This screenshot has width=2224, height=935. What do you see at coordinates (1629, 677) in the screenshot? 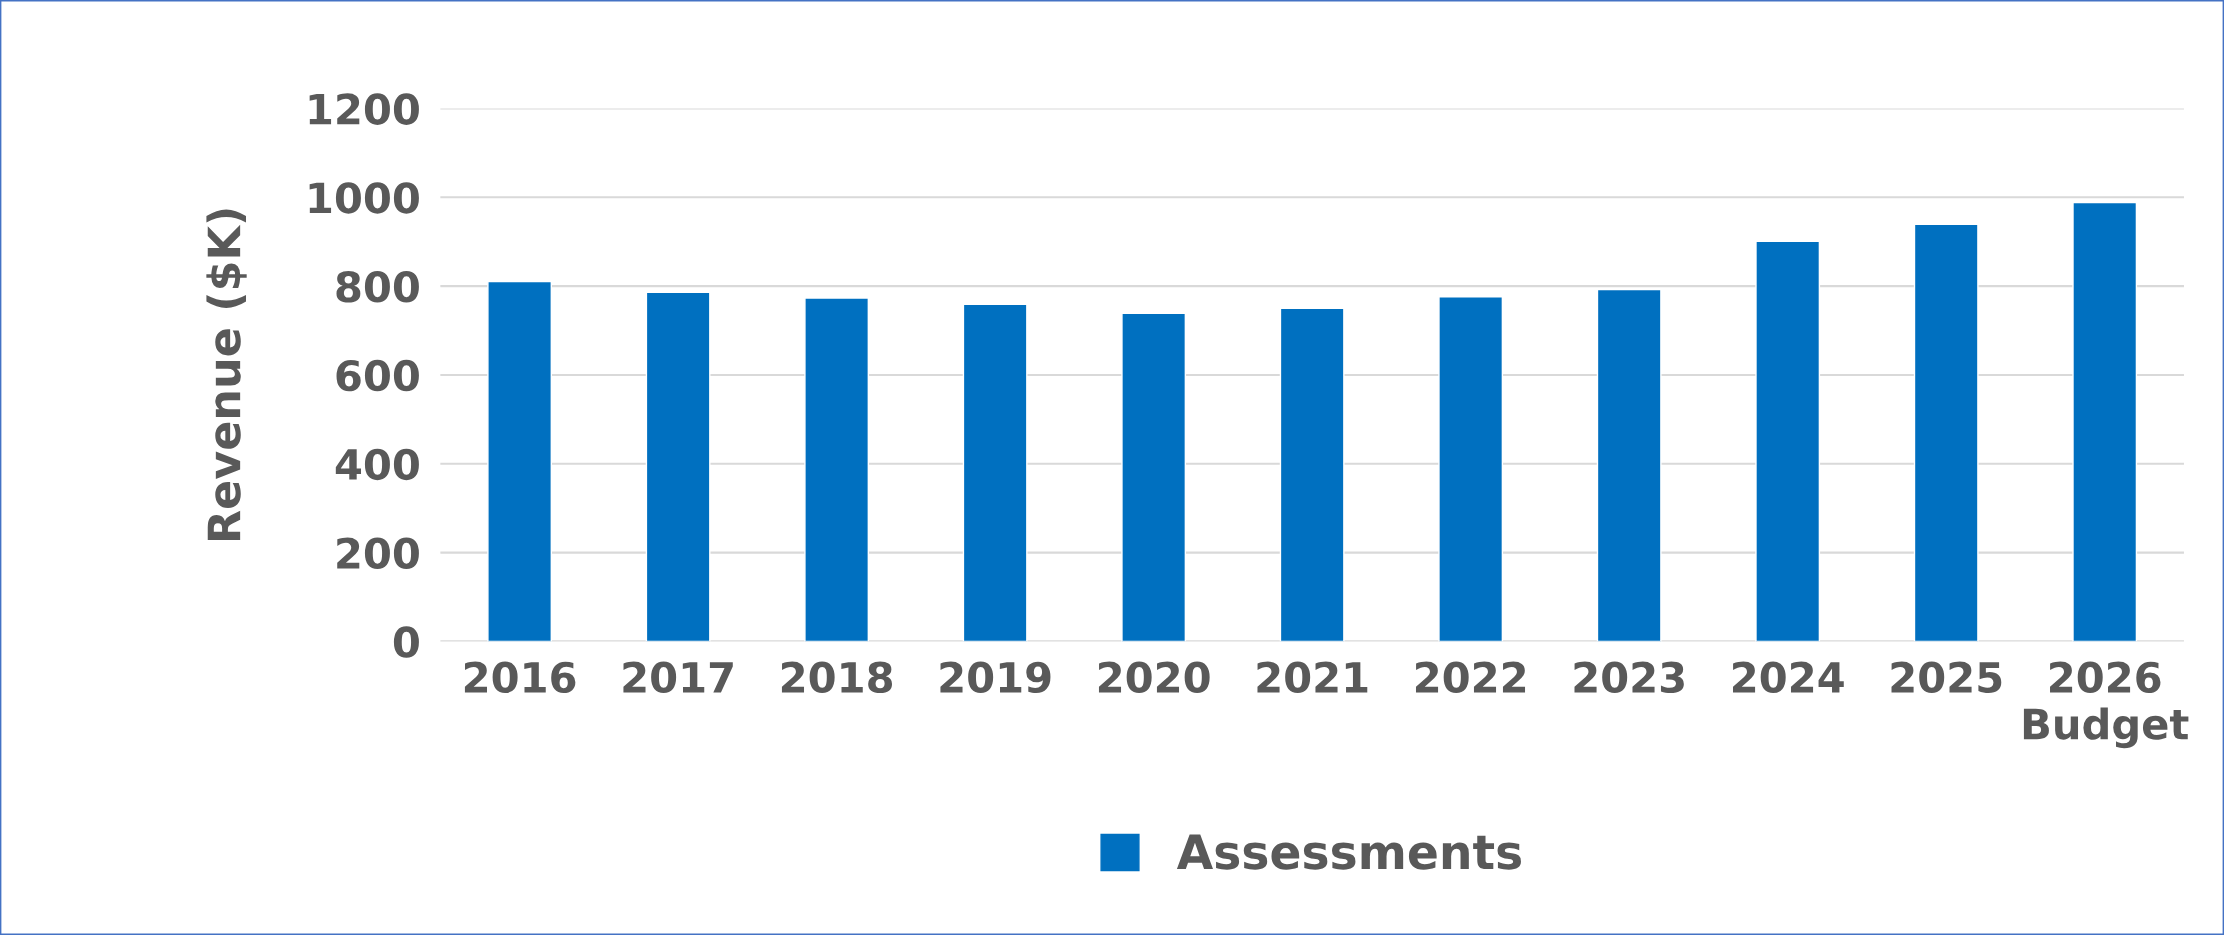
I see `x-tick-label: 2023` at bounding box center [1629, 677].